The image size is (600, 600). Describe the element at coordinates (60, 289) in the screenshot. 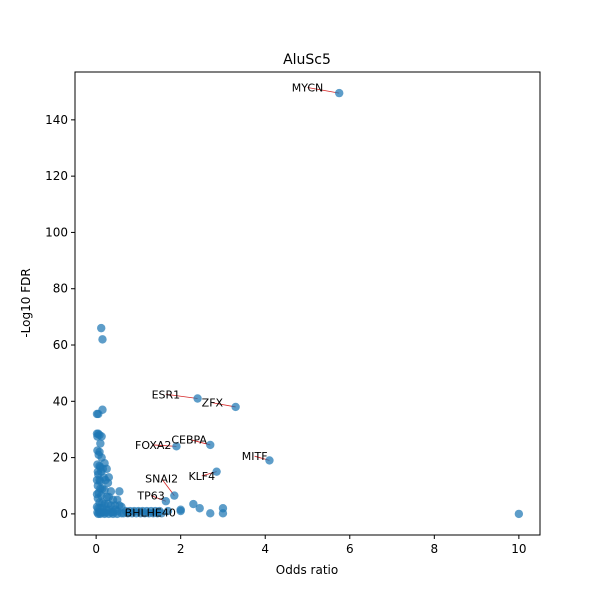

I see `y-tick-label: 80` at that location.